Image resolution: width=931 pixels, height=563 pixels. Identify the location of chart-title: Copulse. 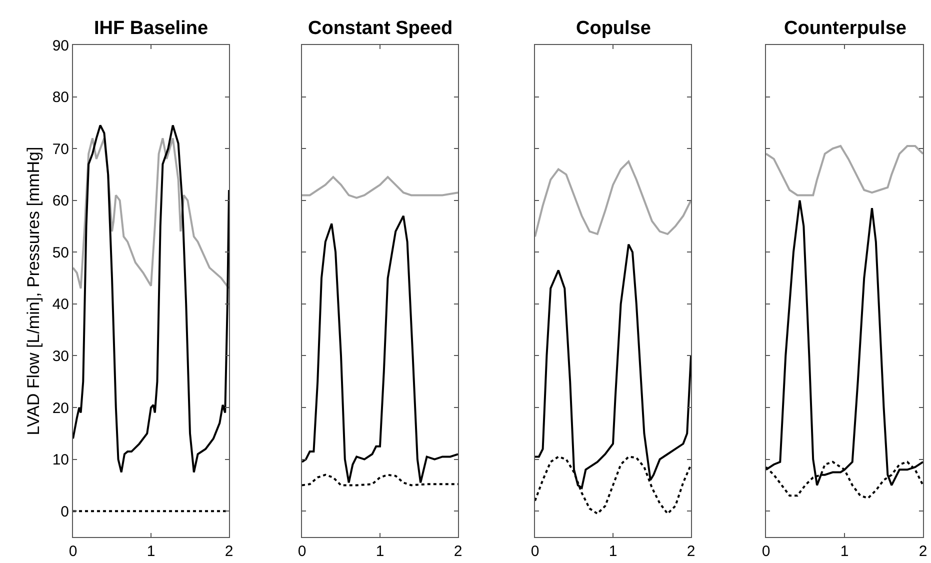
(613, 28).